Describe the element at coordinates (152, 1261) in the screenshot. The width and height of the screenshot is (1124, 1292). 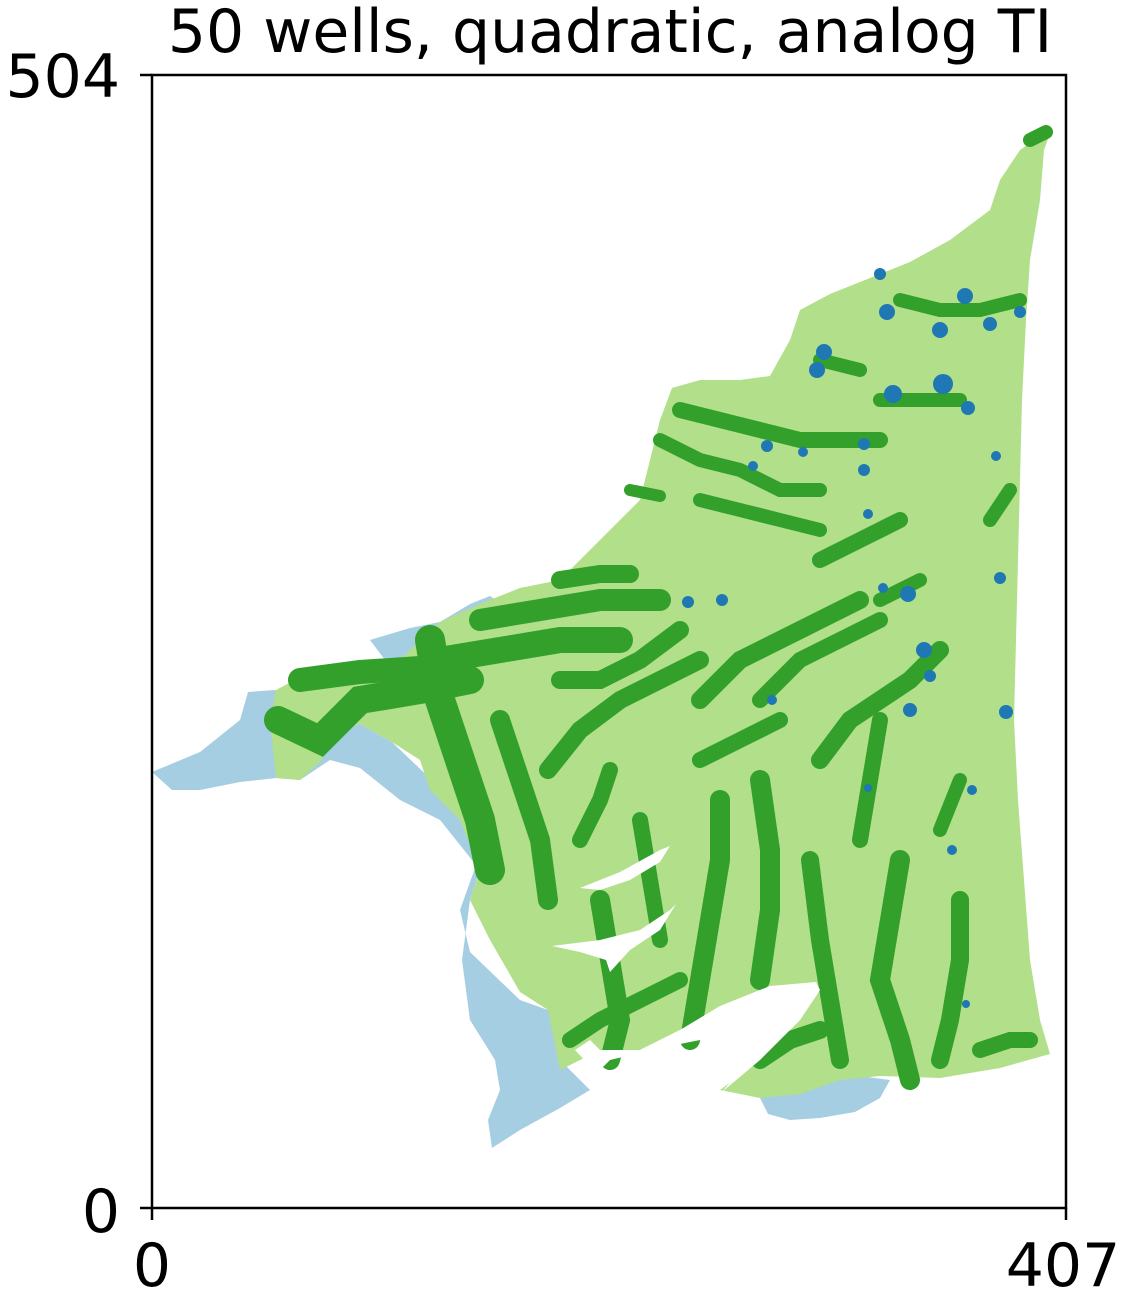
I see `x-tick-label-left: 0` at that location.